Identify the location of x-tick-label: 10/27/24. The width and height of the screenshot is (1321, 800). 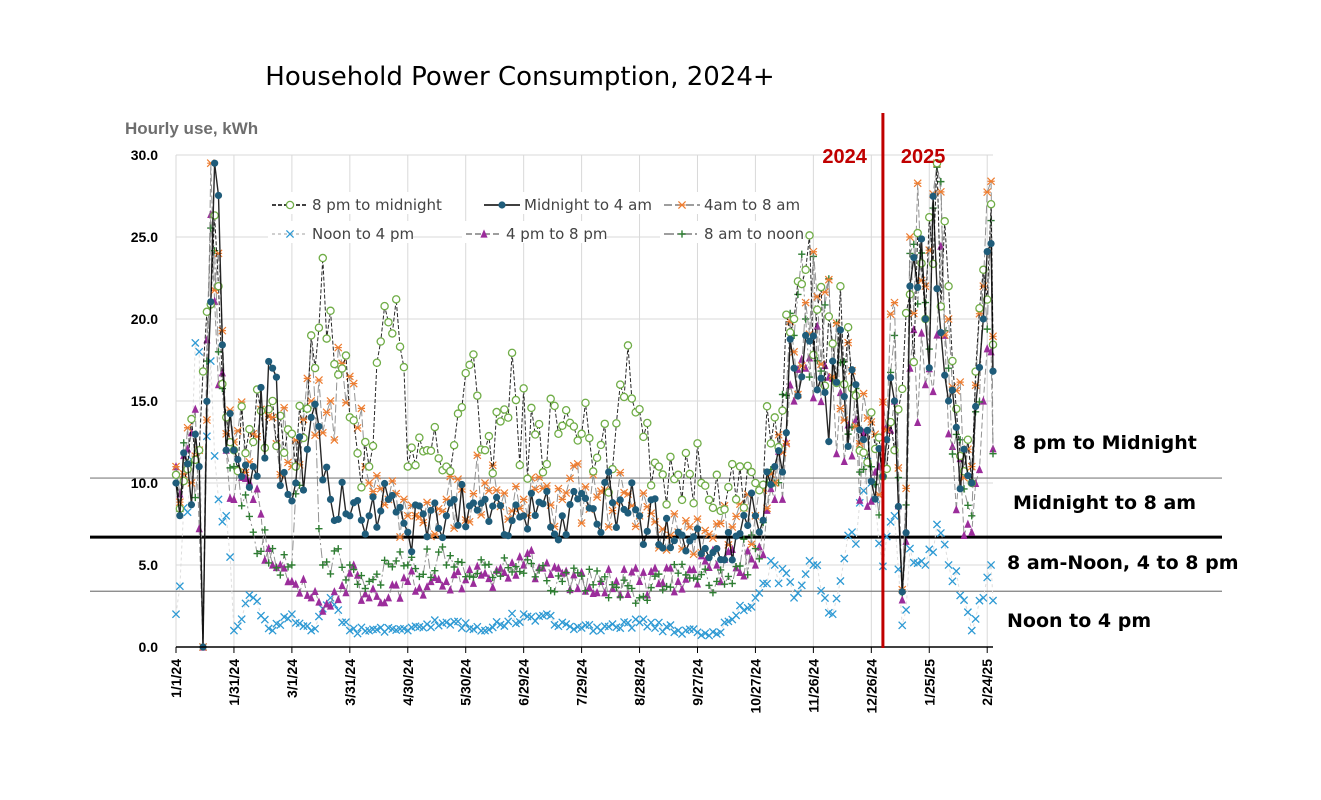
(755, 686).